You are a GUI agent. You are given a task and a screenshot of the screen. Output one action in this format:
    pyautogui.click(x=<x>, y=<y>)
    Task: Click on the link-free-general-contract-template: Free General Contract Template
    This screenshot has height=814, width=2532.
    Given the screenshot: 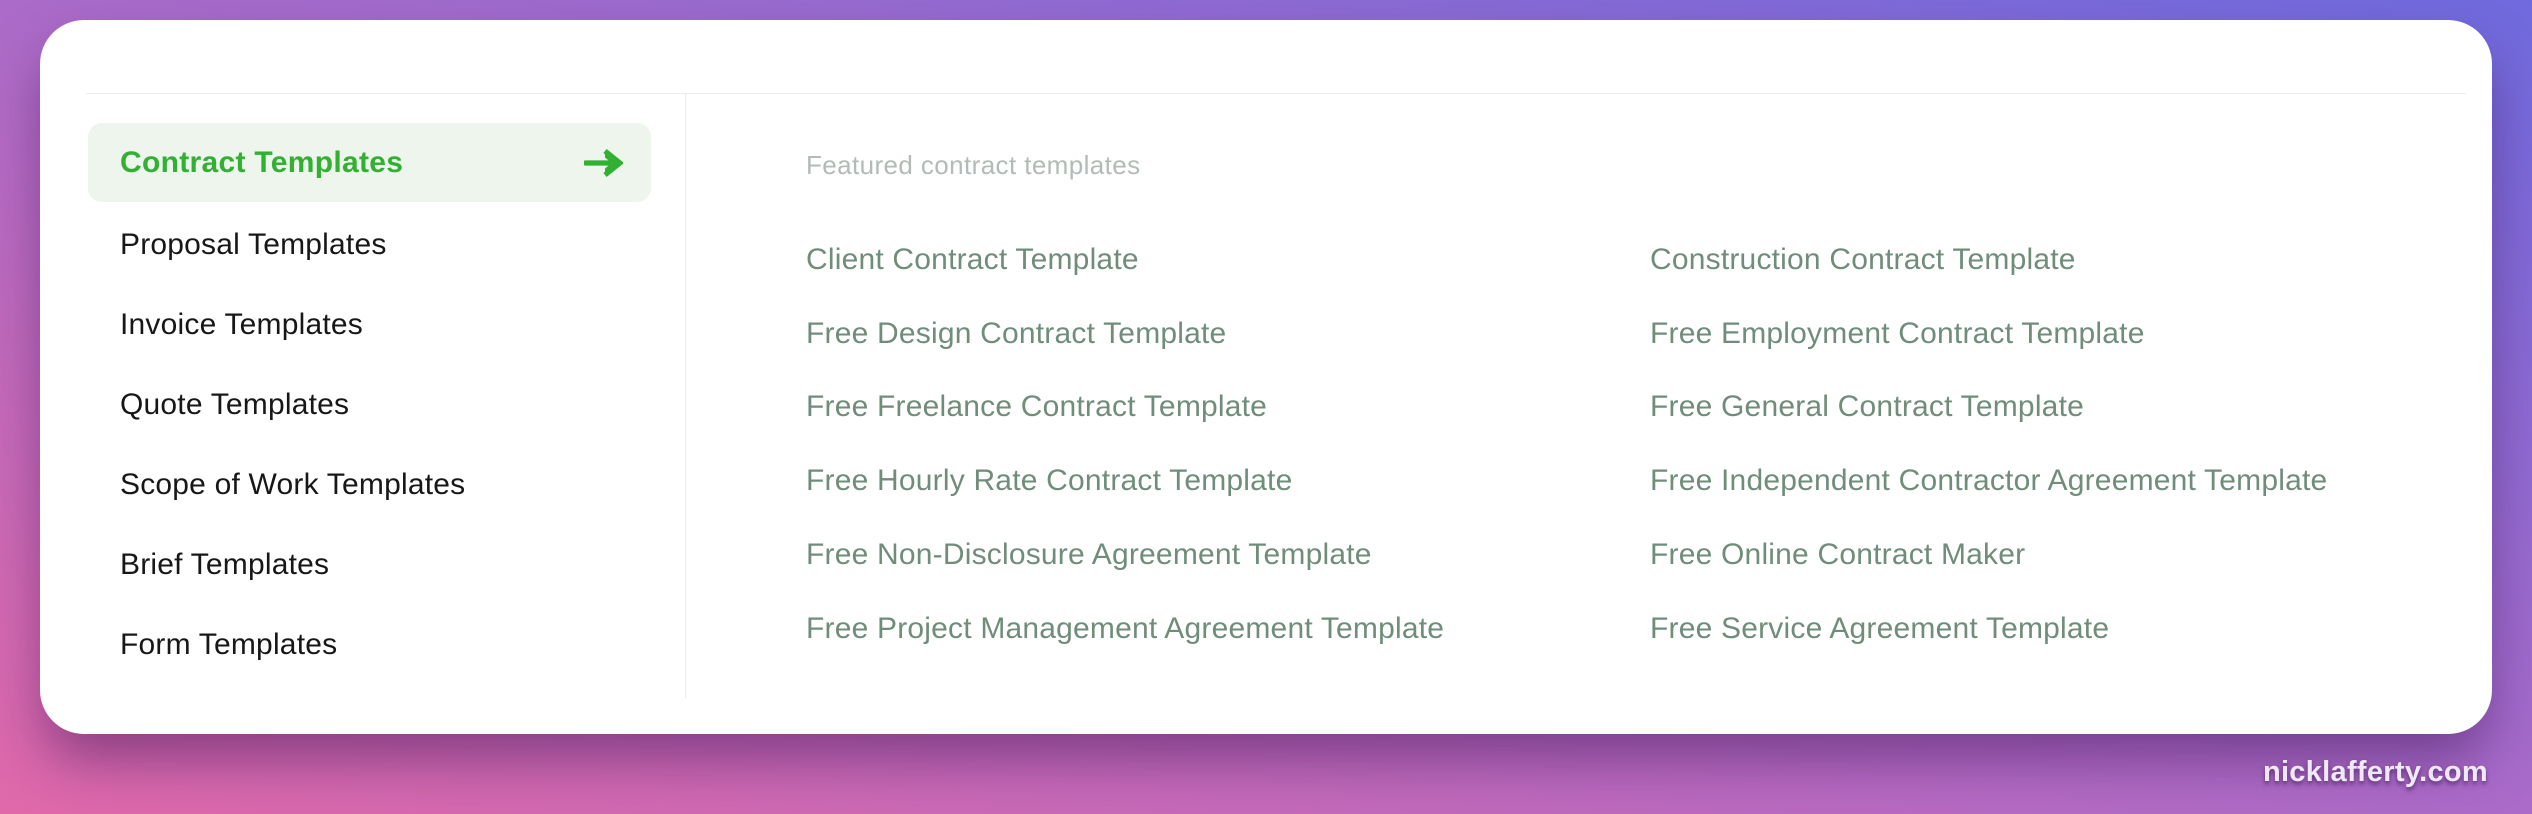 What is the action you would take?
    pyautogui.click(x=1867, y=407)
    